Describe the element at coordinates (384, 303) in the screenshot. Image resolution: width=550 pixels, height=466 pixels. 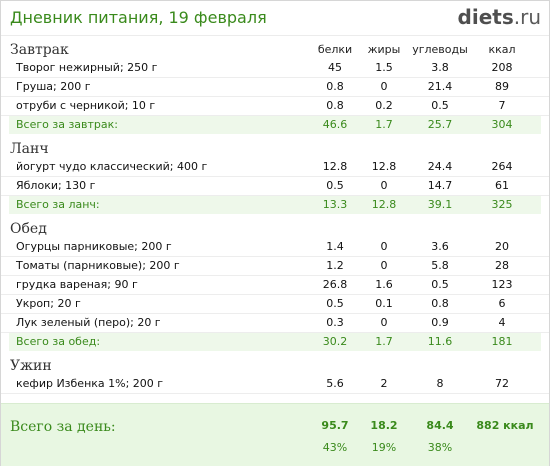
I see `food-fat: 0.1` at that location.